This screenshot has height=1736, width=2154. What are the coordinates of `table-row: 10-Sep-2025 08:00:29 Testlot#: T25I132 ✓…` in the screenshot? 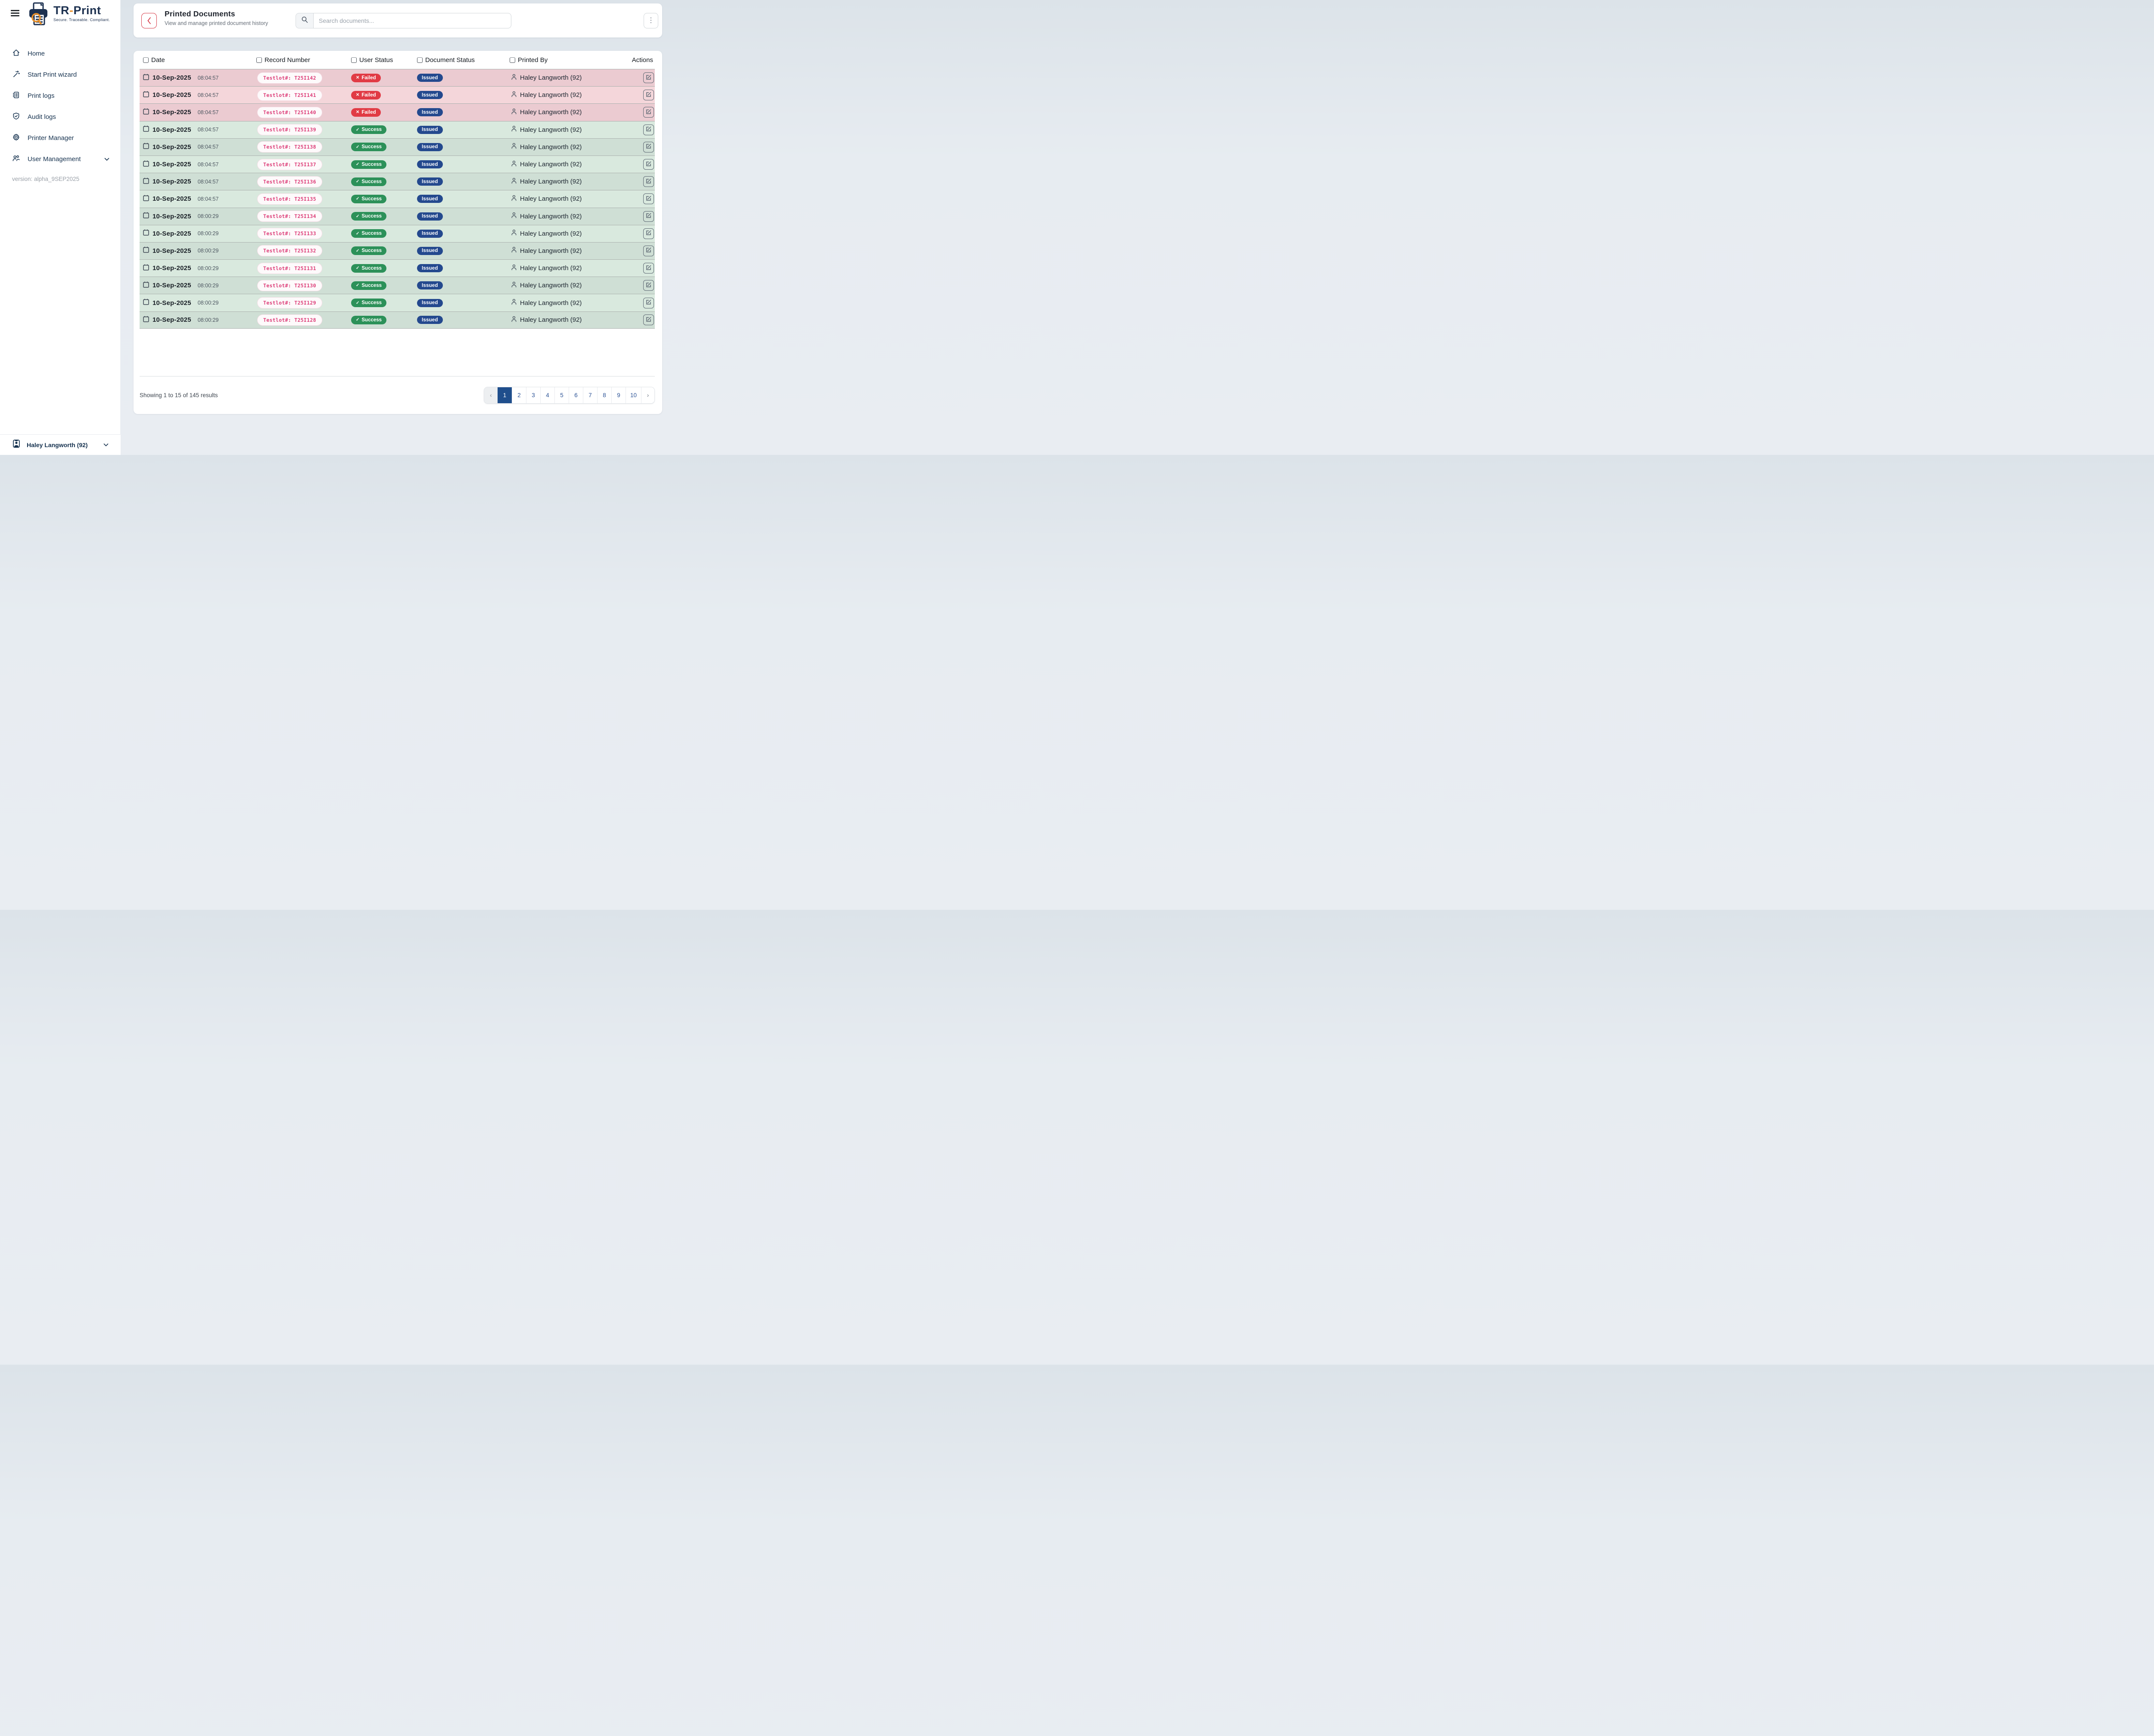 It's located at (398, 251).